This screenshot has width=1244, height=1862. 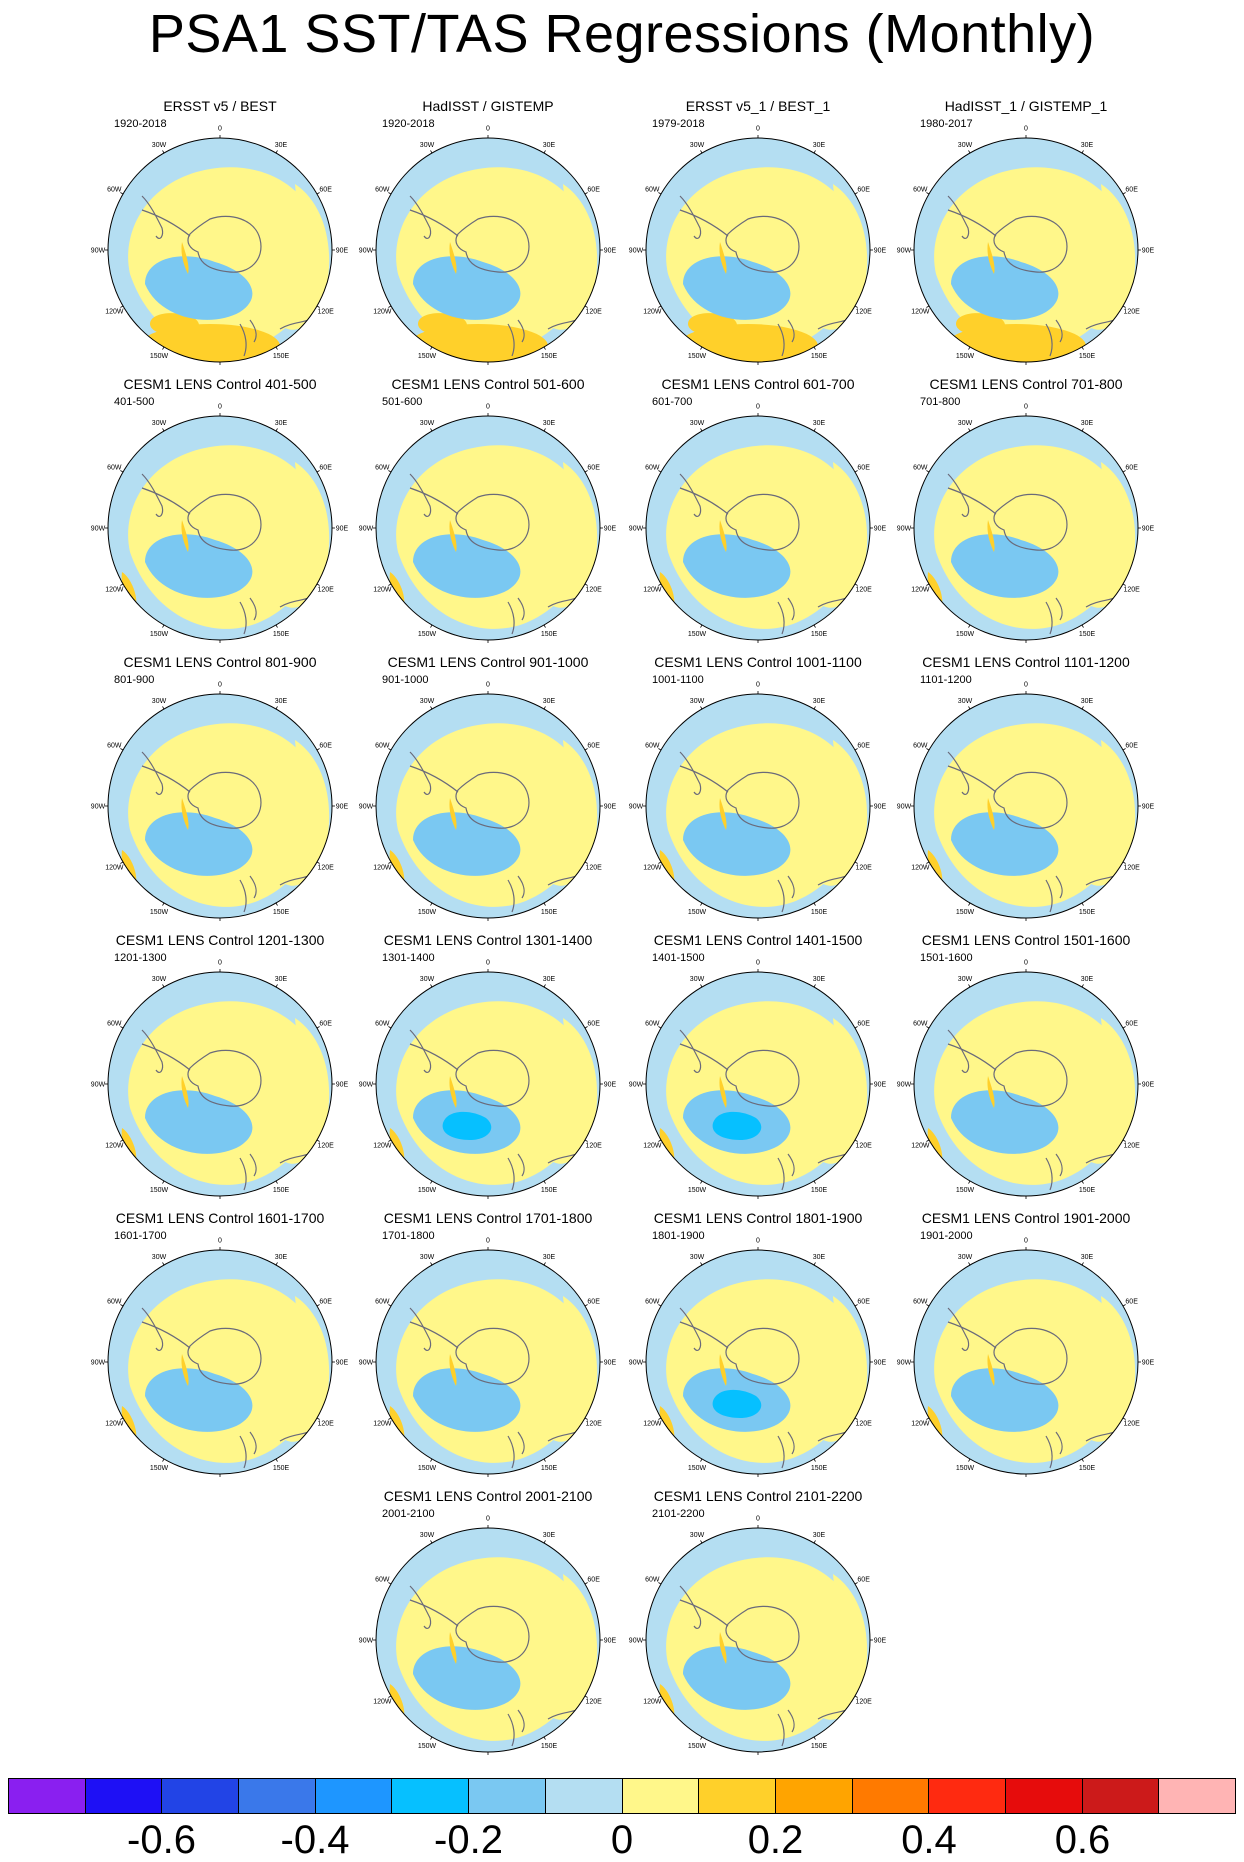 What do you see at coordinates (342, 807) in the screenshot?
I see `lon-label: 90E` at bounding box center [342, 807].